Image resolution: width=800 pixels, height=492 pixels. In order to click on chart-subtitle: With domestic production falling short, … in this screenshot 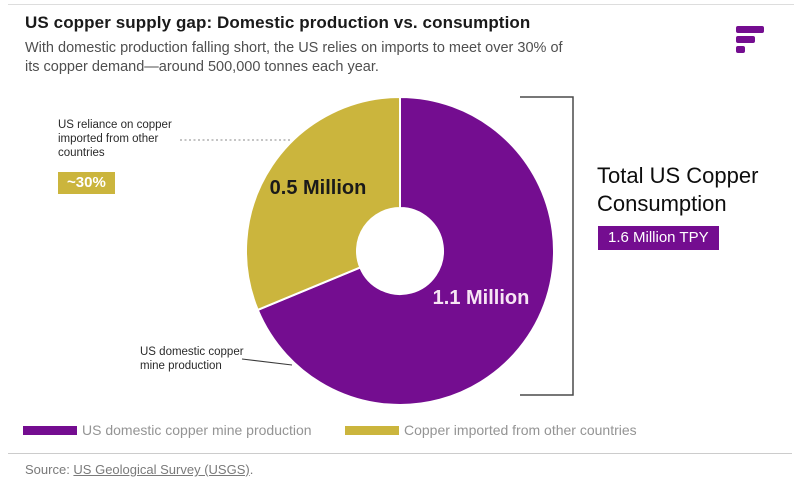, I will do `click(294, 58)`.